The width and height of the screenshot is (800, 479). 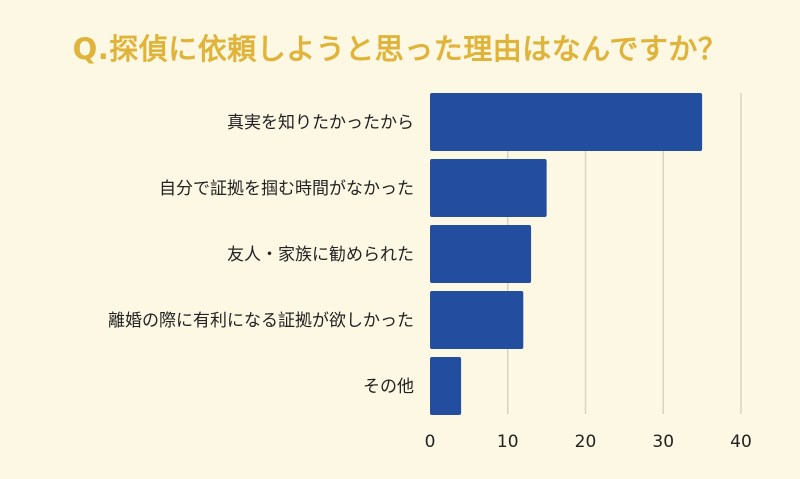 What do you see at coordinates (663, 442) in the screenshot?
I see `x-tick-label: 30` at bounding box center [663, 442].